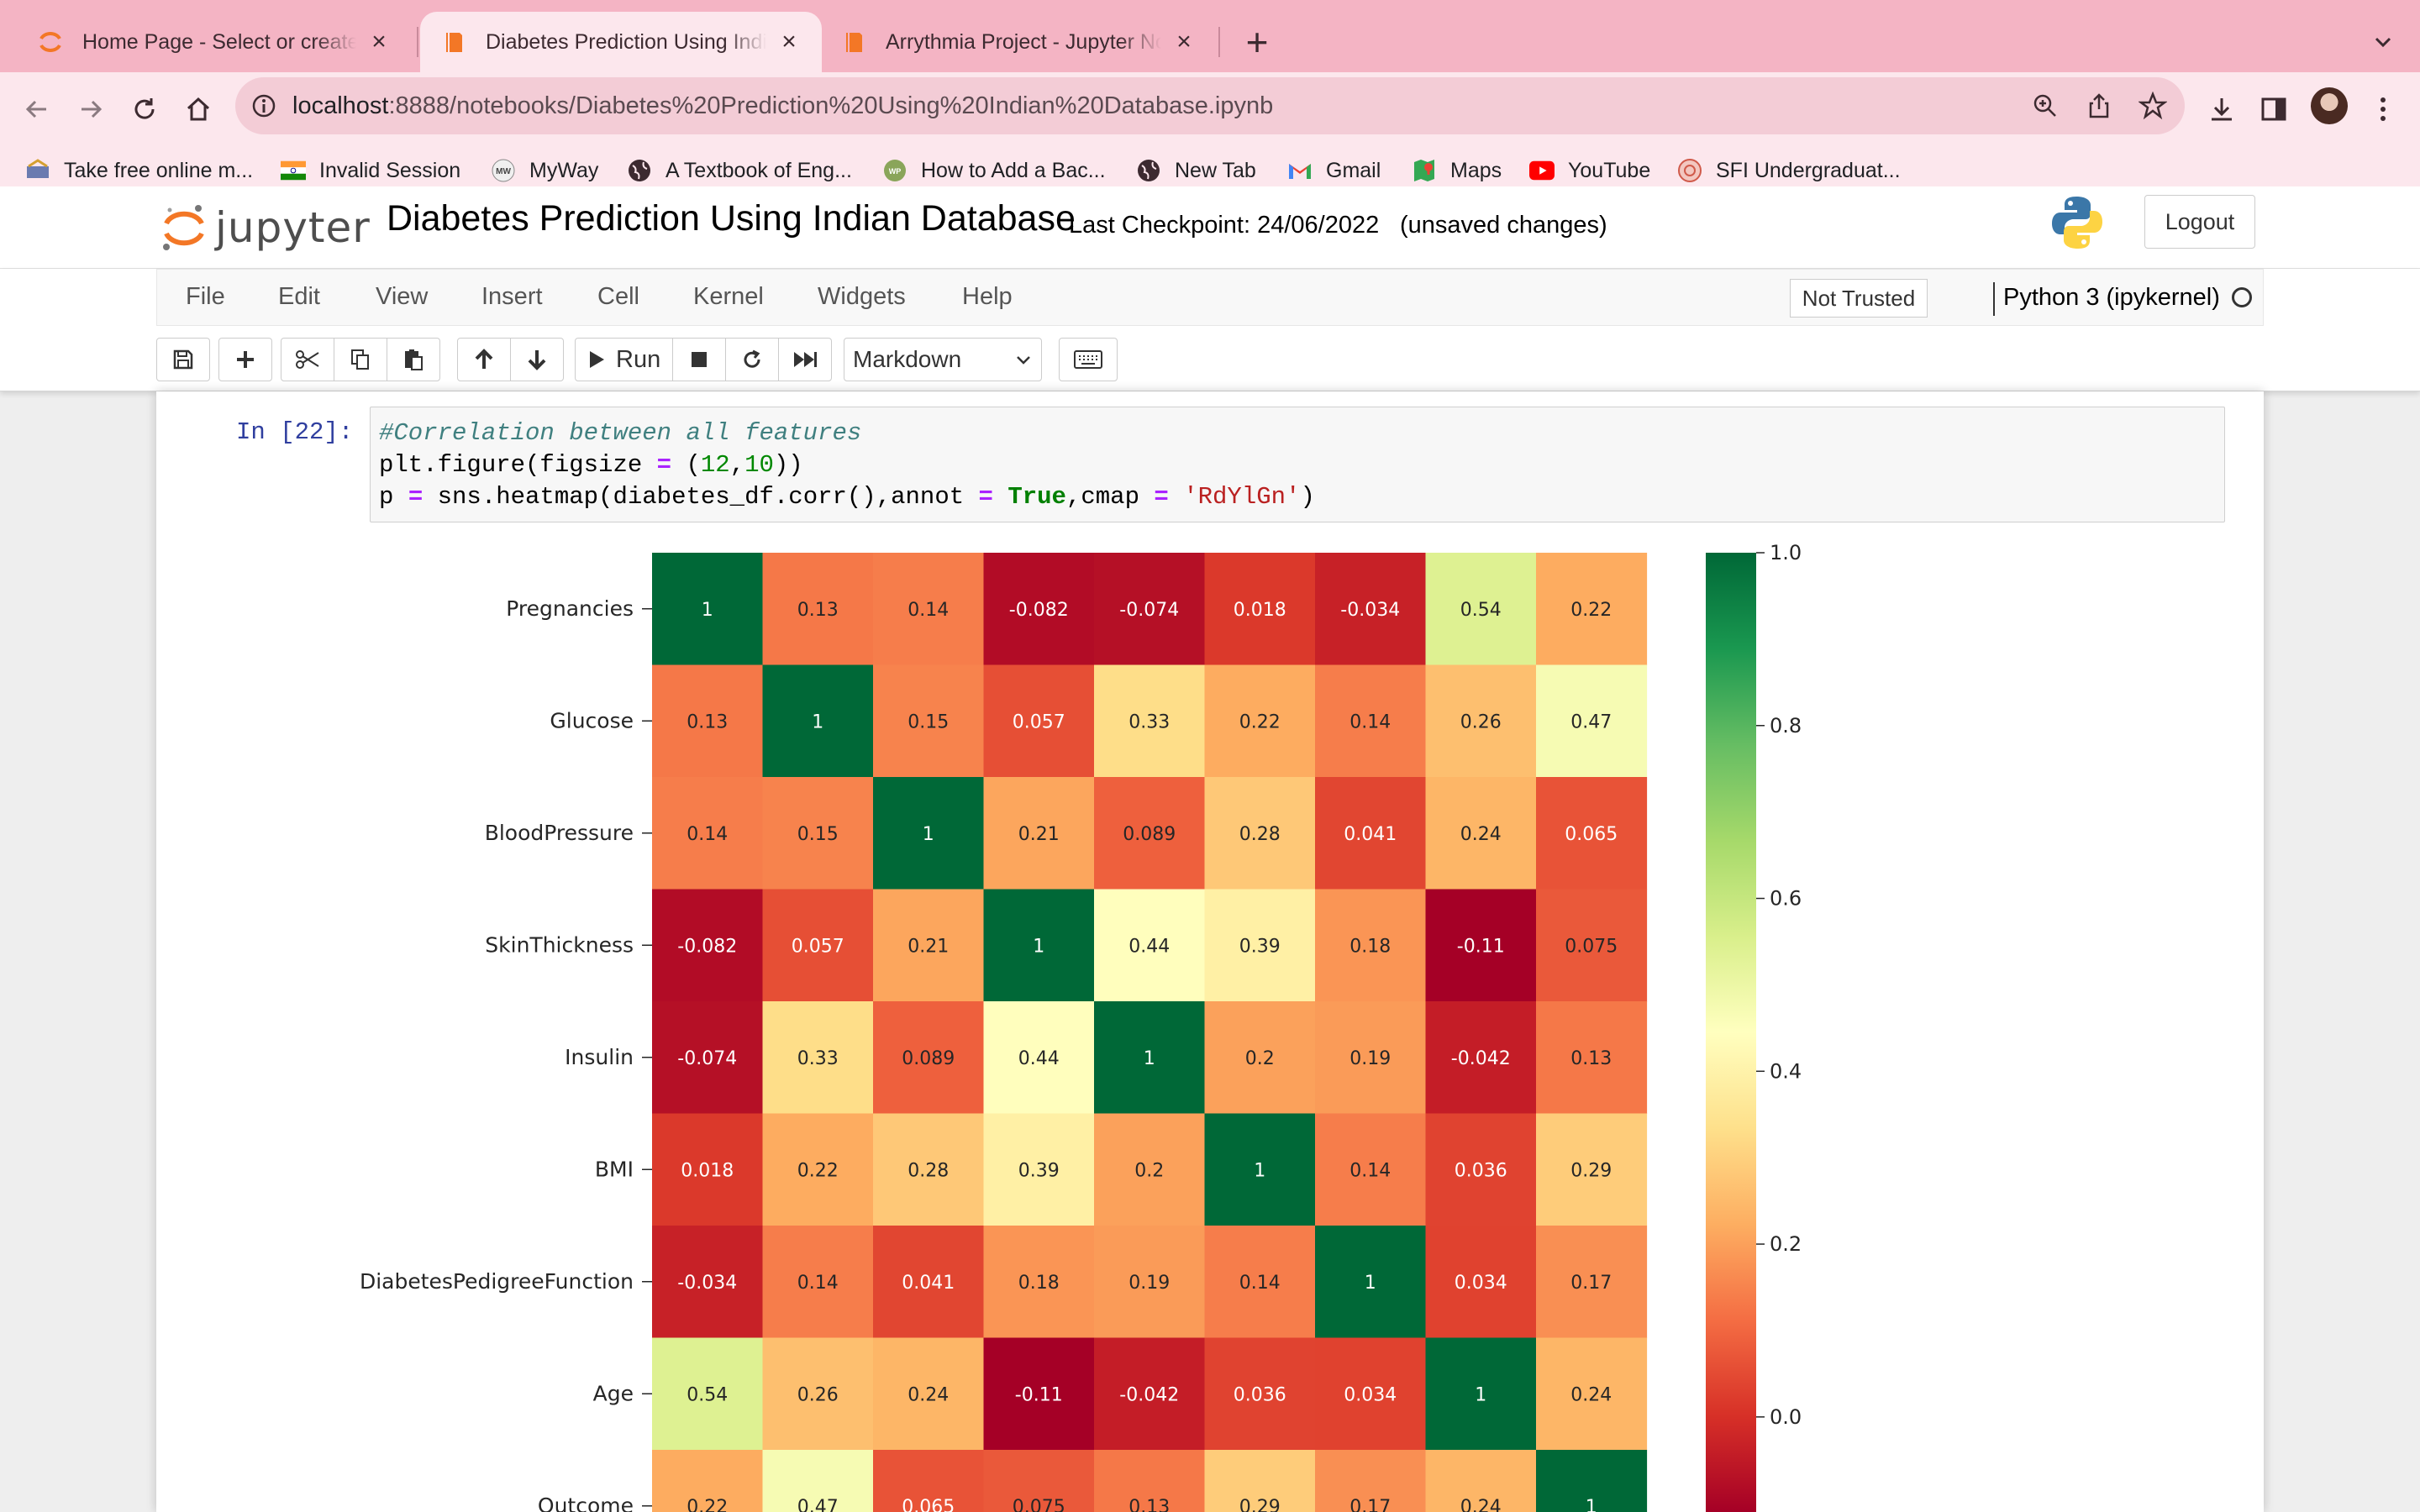 This screenshot has width=2420, height=1512. What do you see at coordinates (183, 227) in the screenshot?
I see `jupyter-logo-icon` at bounding box center [183, 227].